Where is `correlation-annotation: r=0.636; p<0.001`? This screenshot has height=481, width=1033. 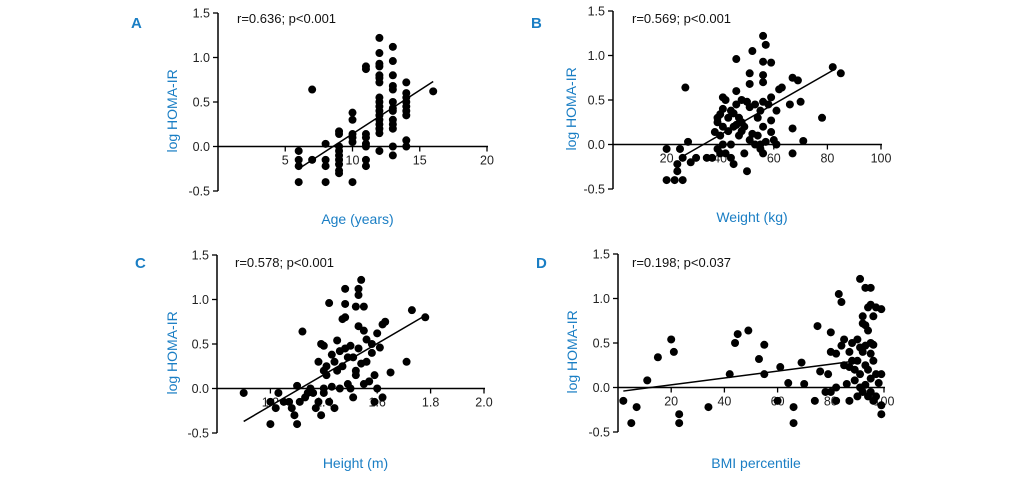
correlation-annotation: r=0.636; p<0.001 is located at coordinates (286, 18).